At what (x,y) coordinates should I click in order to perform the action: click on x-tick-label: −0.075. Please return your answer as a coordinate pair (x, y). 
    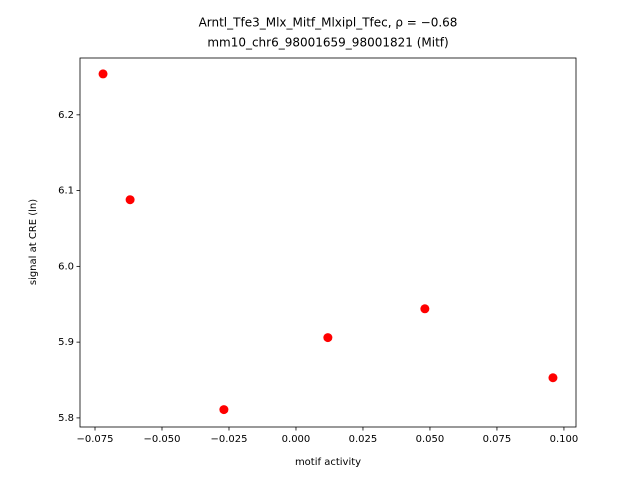
    Looking at the image, I should click on (94, 439).